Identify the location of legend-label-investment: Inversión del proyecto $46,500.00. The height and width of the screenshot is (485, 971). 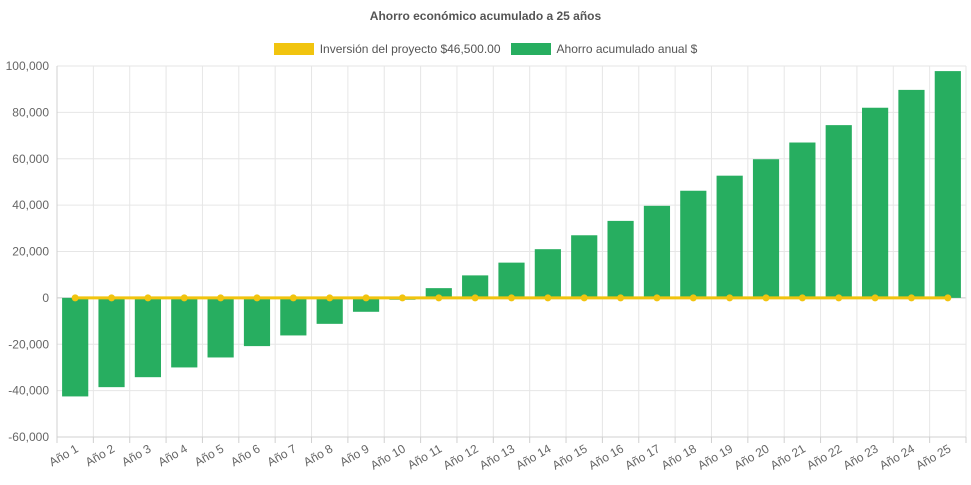
(410, 49).